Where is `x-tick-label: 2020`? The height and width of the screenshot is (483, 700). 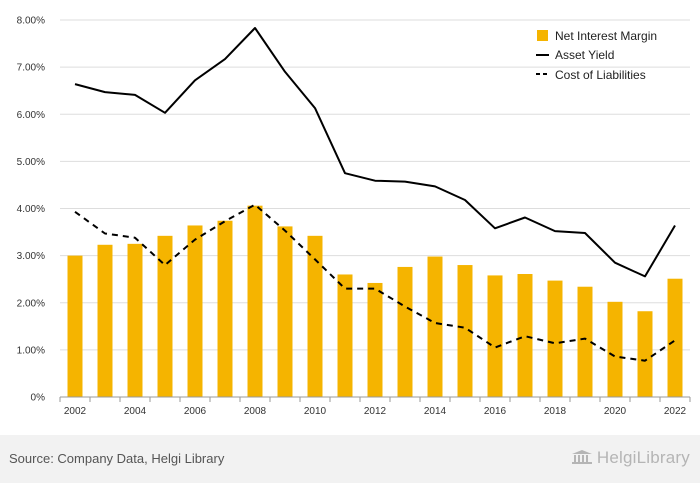
x-tick-label: 2020 is located at coordinates (615, 411).